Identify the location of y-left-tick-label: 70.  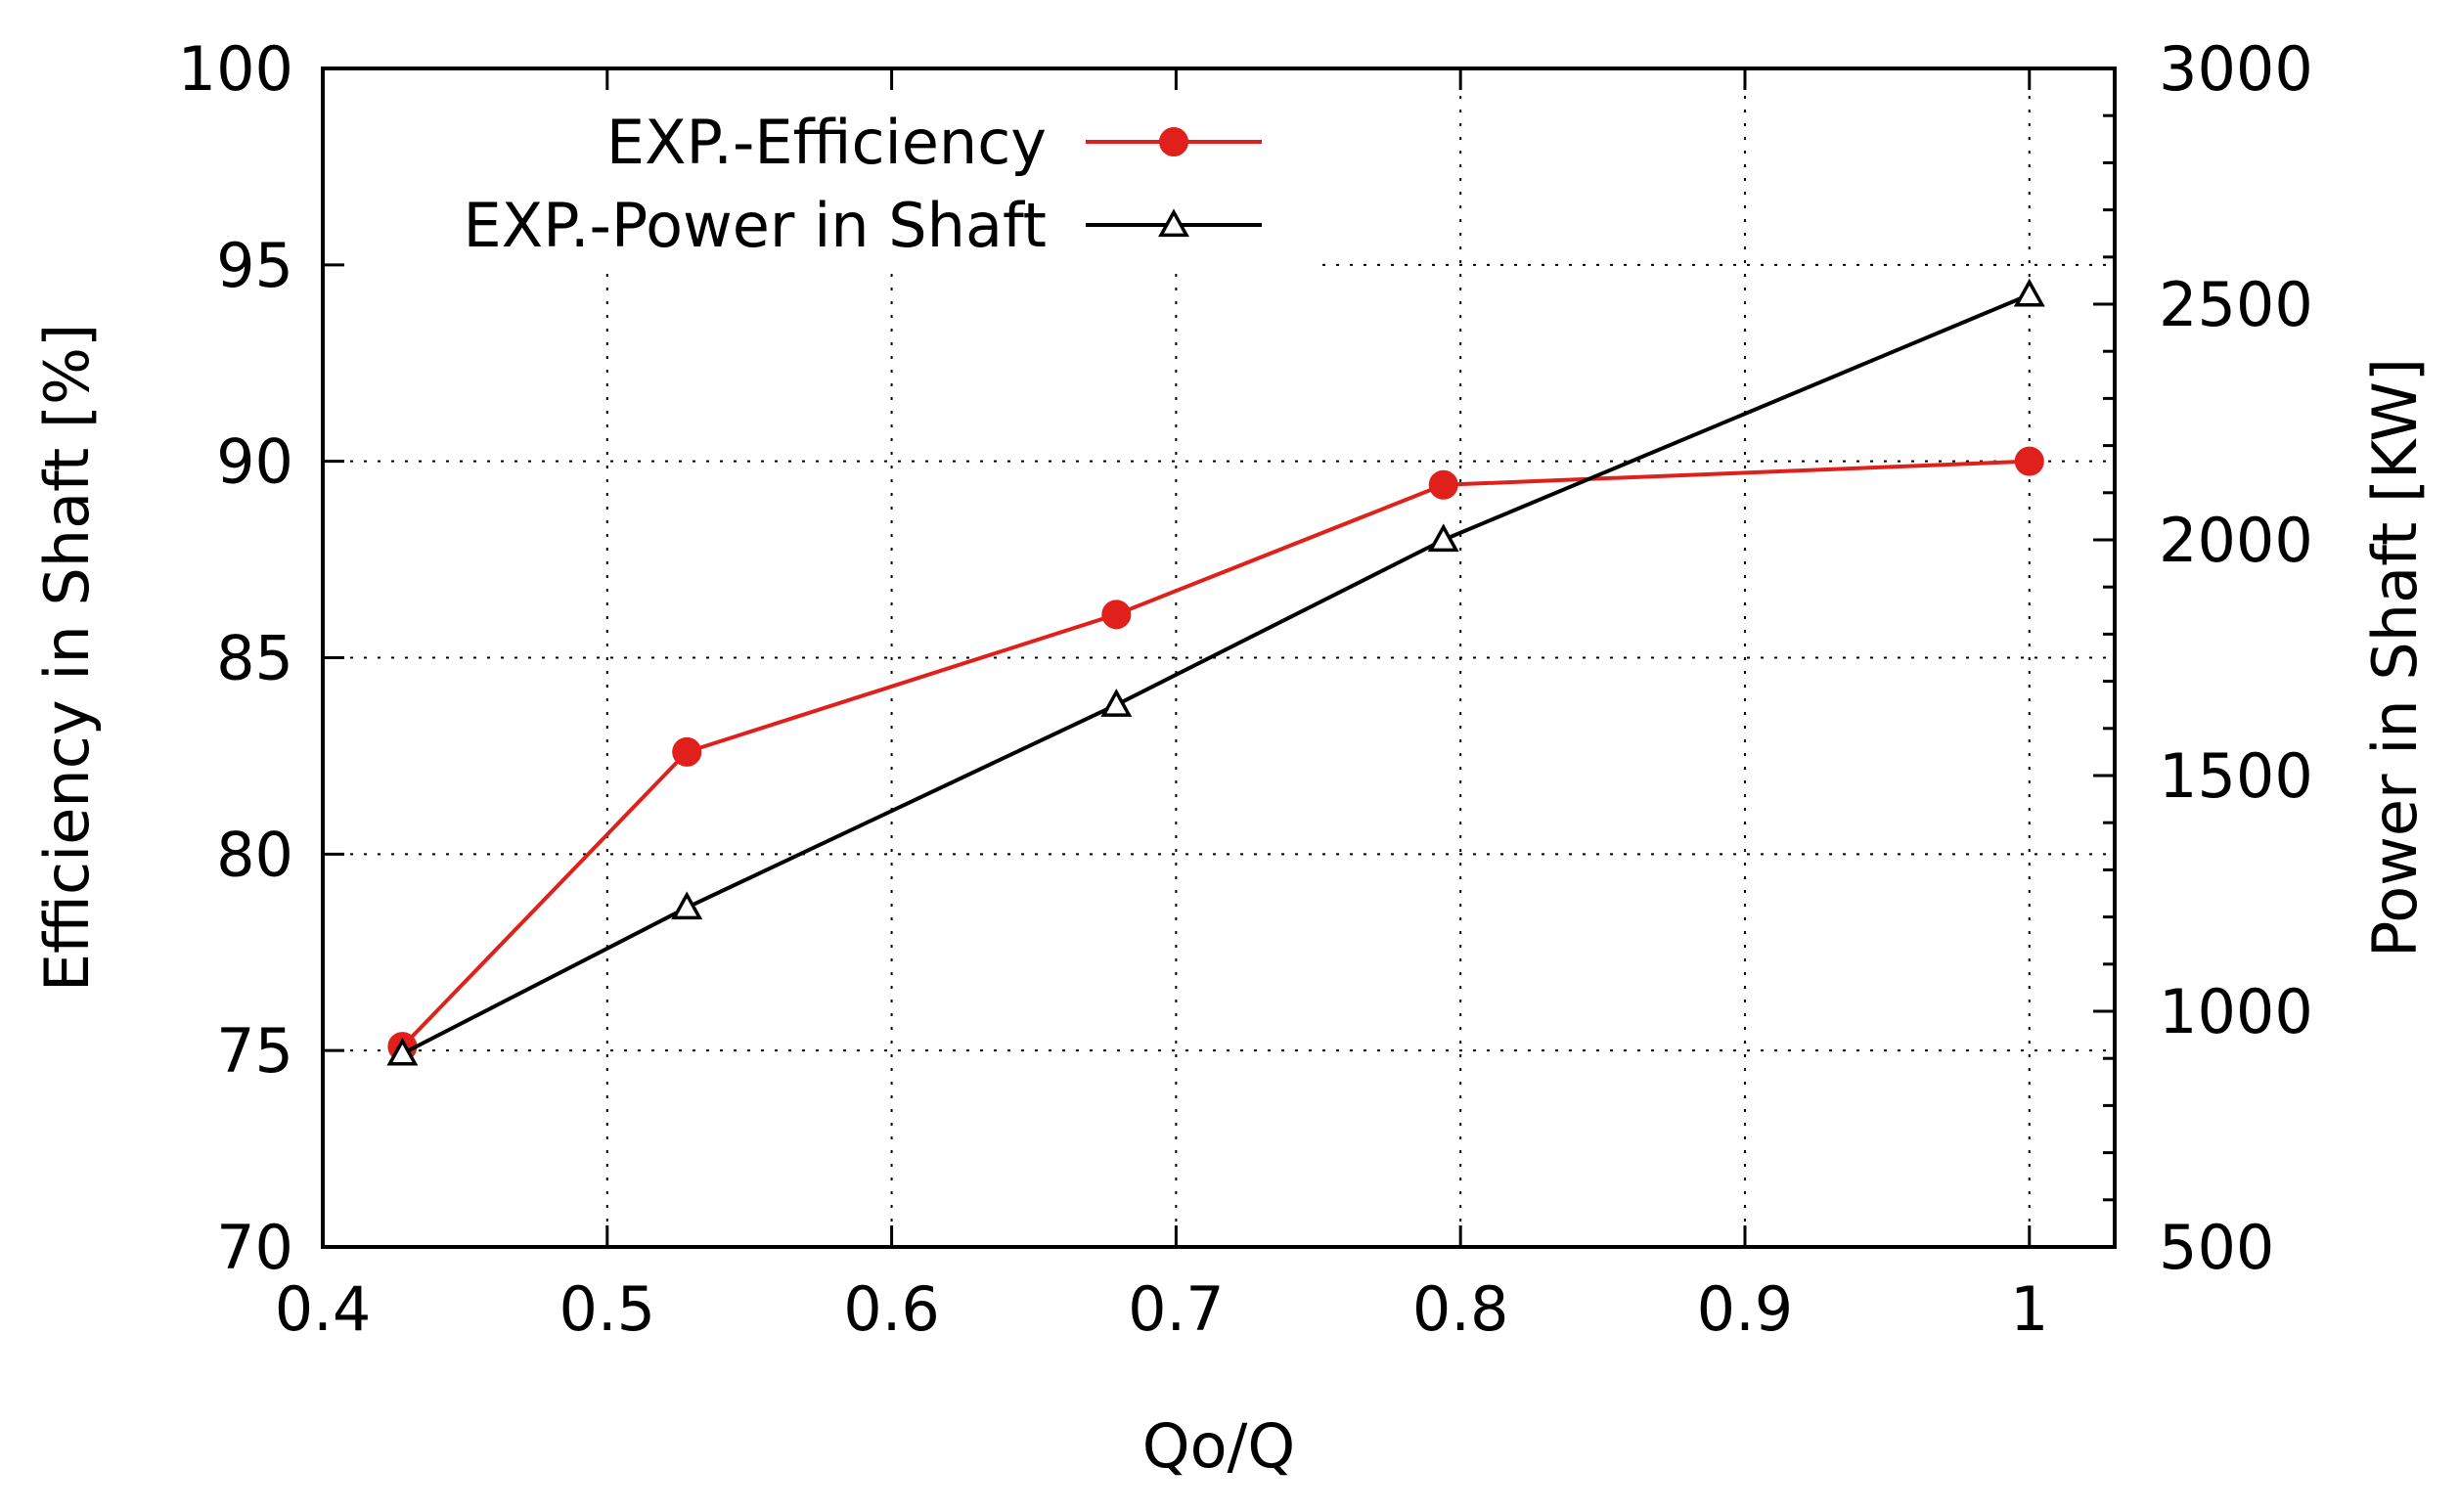
(254, 1248).